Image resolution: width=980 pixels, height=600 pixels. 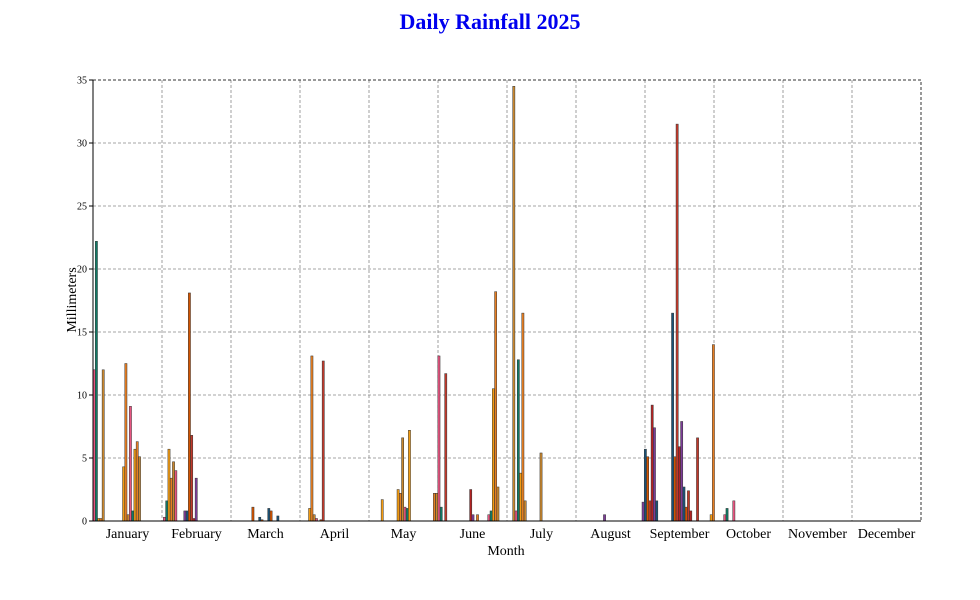 I want to click on x-axis-label: Month, so click(x=505, y=551).